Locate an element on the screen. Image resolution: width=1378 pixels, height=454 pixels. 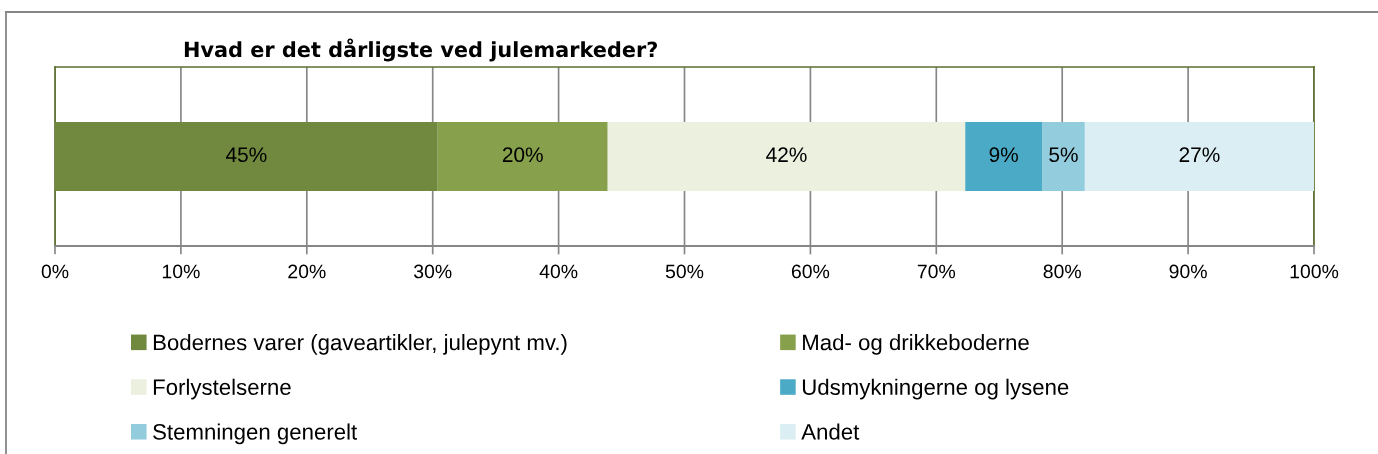
legend-label: Andet is located at coordinates (830, 431).